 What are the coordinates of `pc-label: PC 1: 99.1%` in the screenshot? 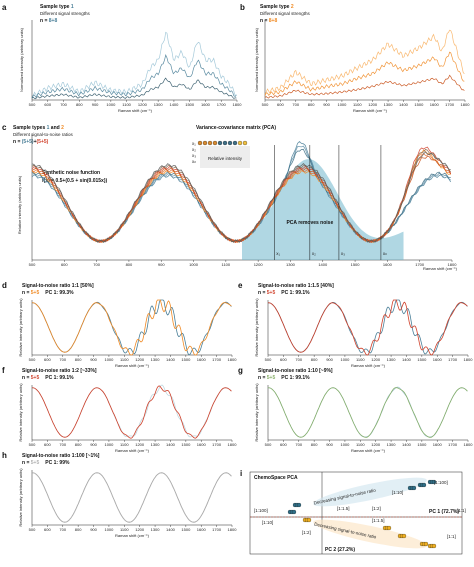 It's located at (59, 378).